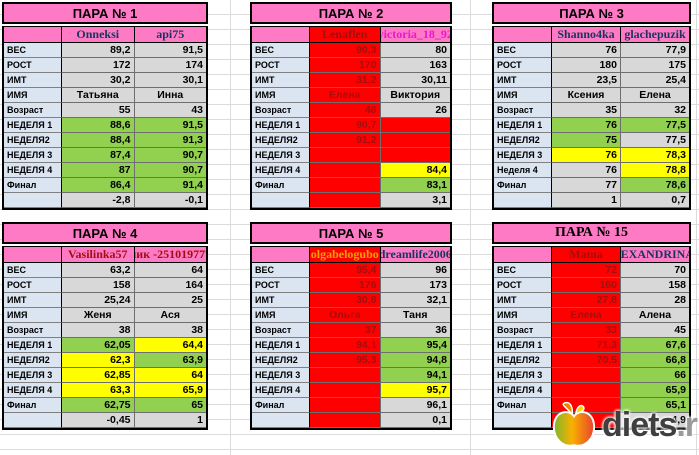 The height and width of the screenshot is (455, 699). What do you see at coordinates (655, 125) in the screenshot?
I see `value-cell: 77,5` at bounding box center [655, 125].